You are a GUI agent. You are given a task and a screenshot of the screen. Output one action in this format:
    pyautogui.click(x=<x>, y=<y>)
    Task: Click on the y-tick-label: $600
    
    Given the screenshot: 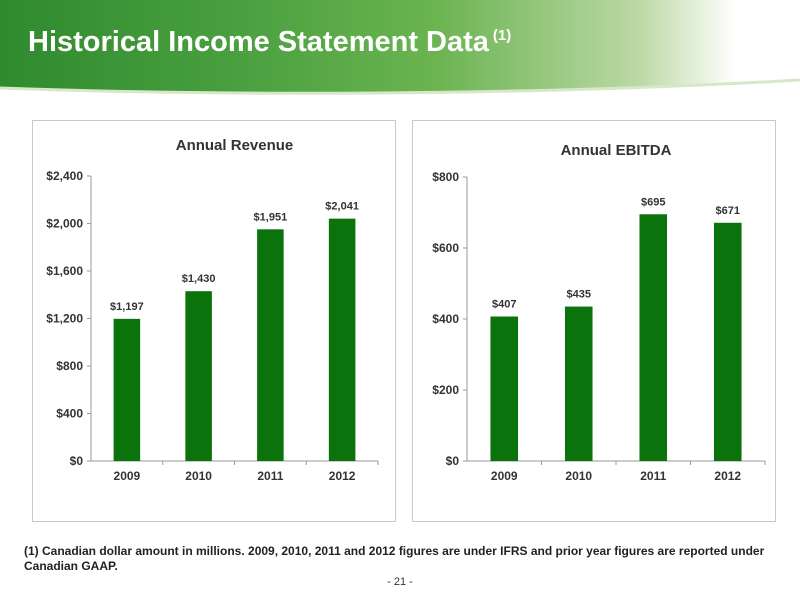 What is the action you would take?
    pyautogui.click(x=445, y=248)
    